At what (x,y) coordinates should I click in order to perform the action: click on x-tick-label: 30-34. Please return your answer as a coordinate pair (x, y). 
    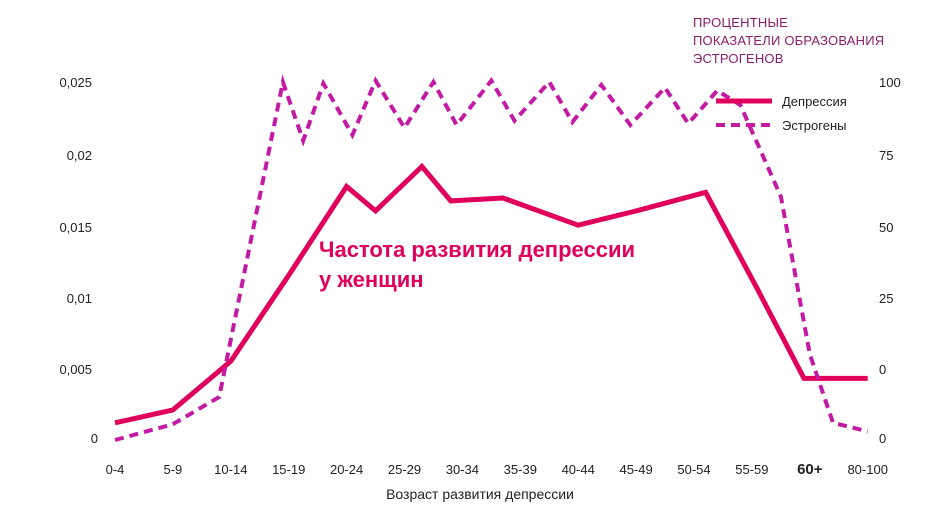
    Looking at the image, I should click on (462, 469).